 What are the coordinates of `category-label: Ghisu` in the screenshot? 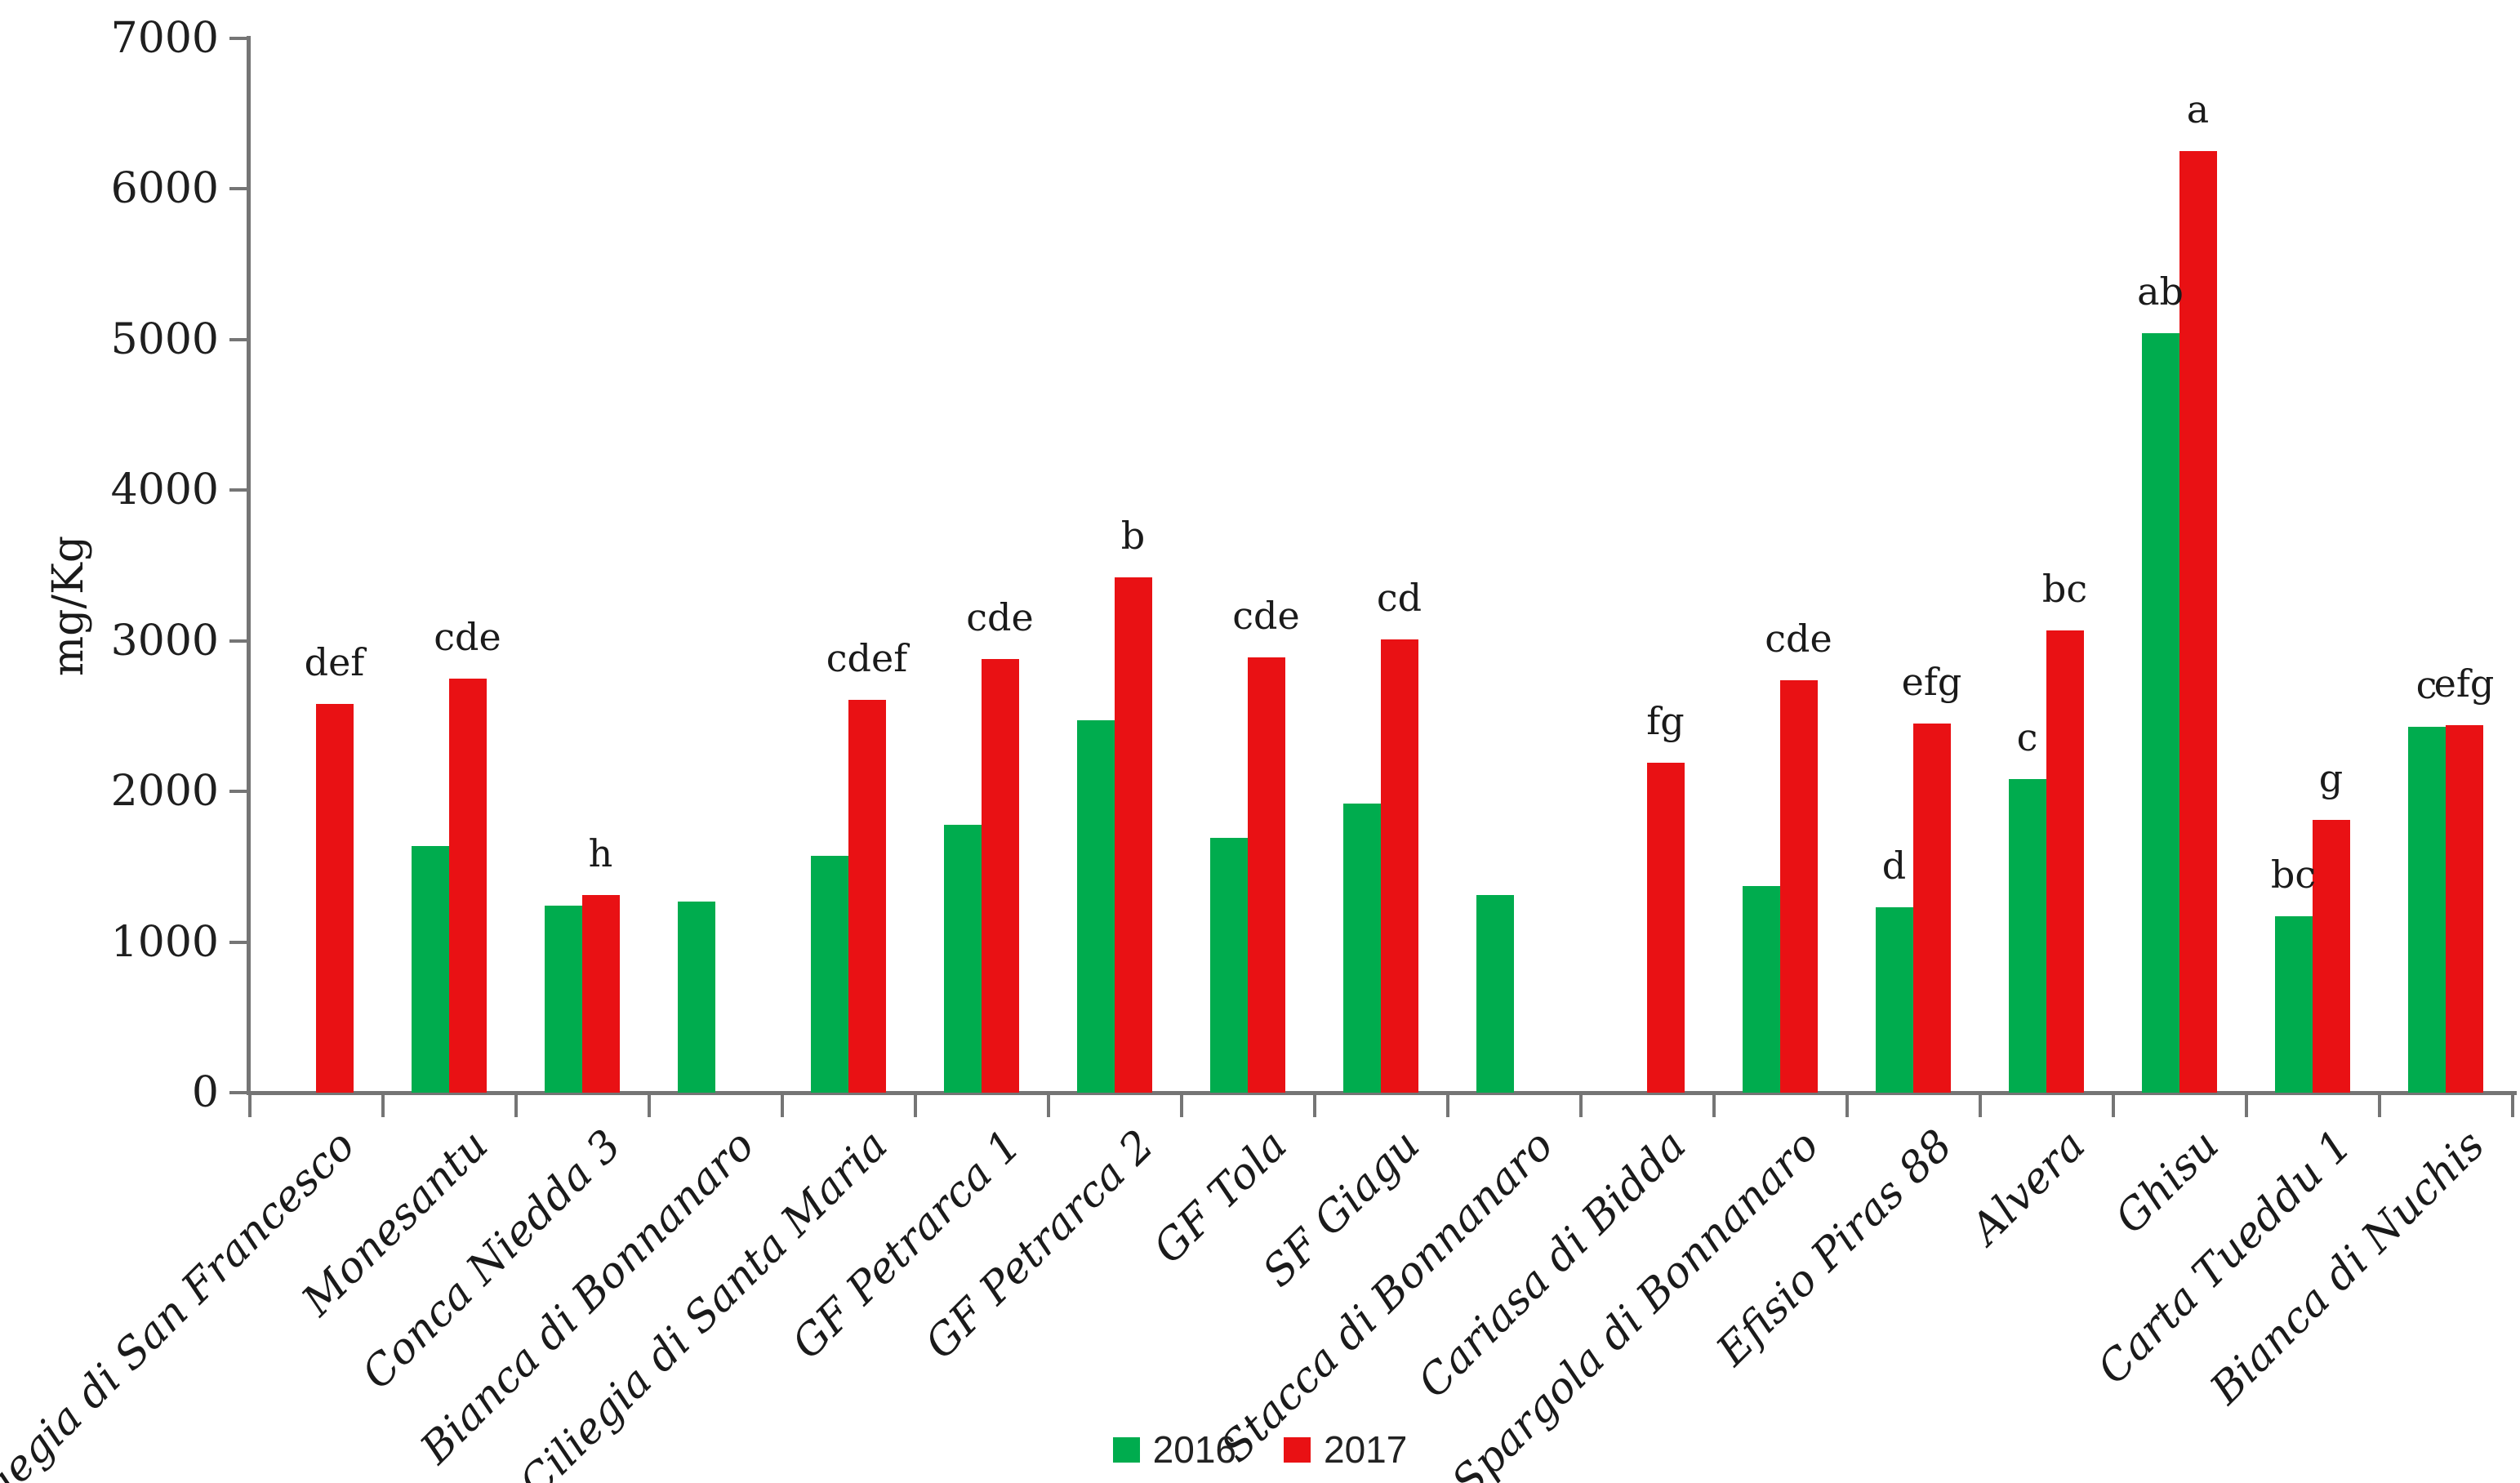 It's located at (2166, 1182).